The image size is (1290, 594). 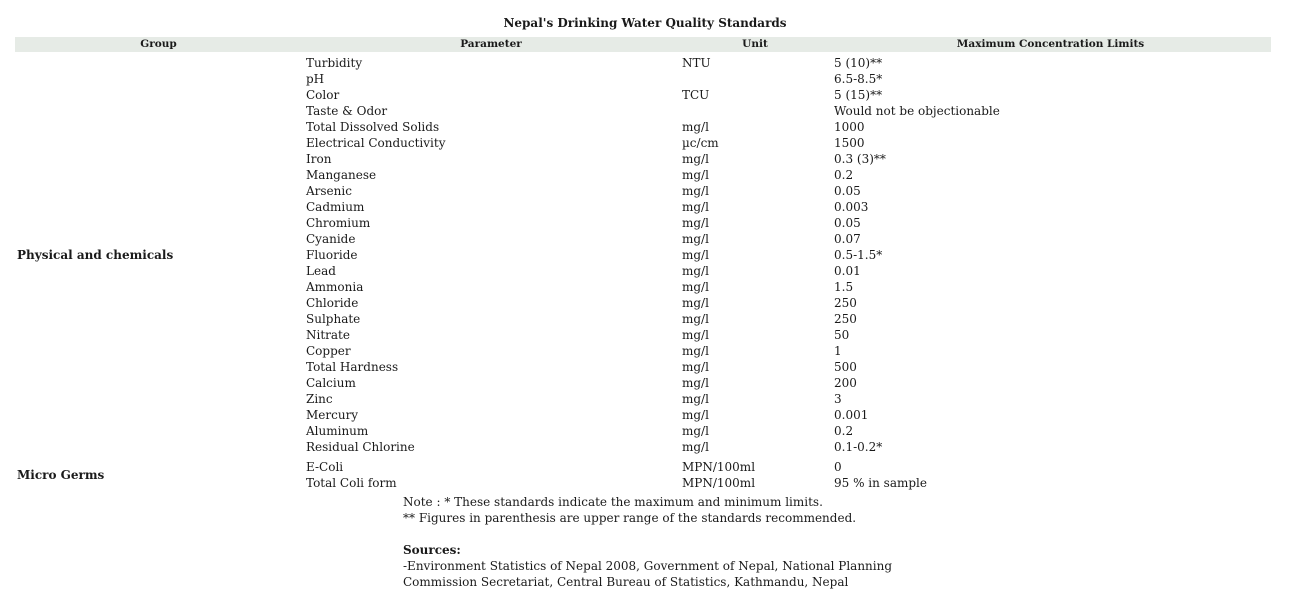 I want to click on table-row: E-Coli MPN/100ml 0, so click(x=645, y=467).